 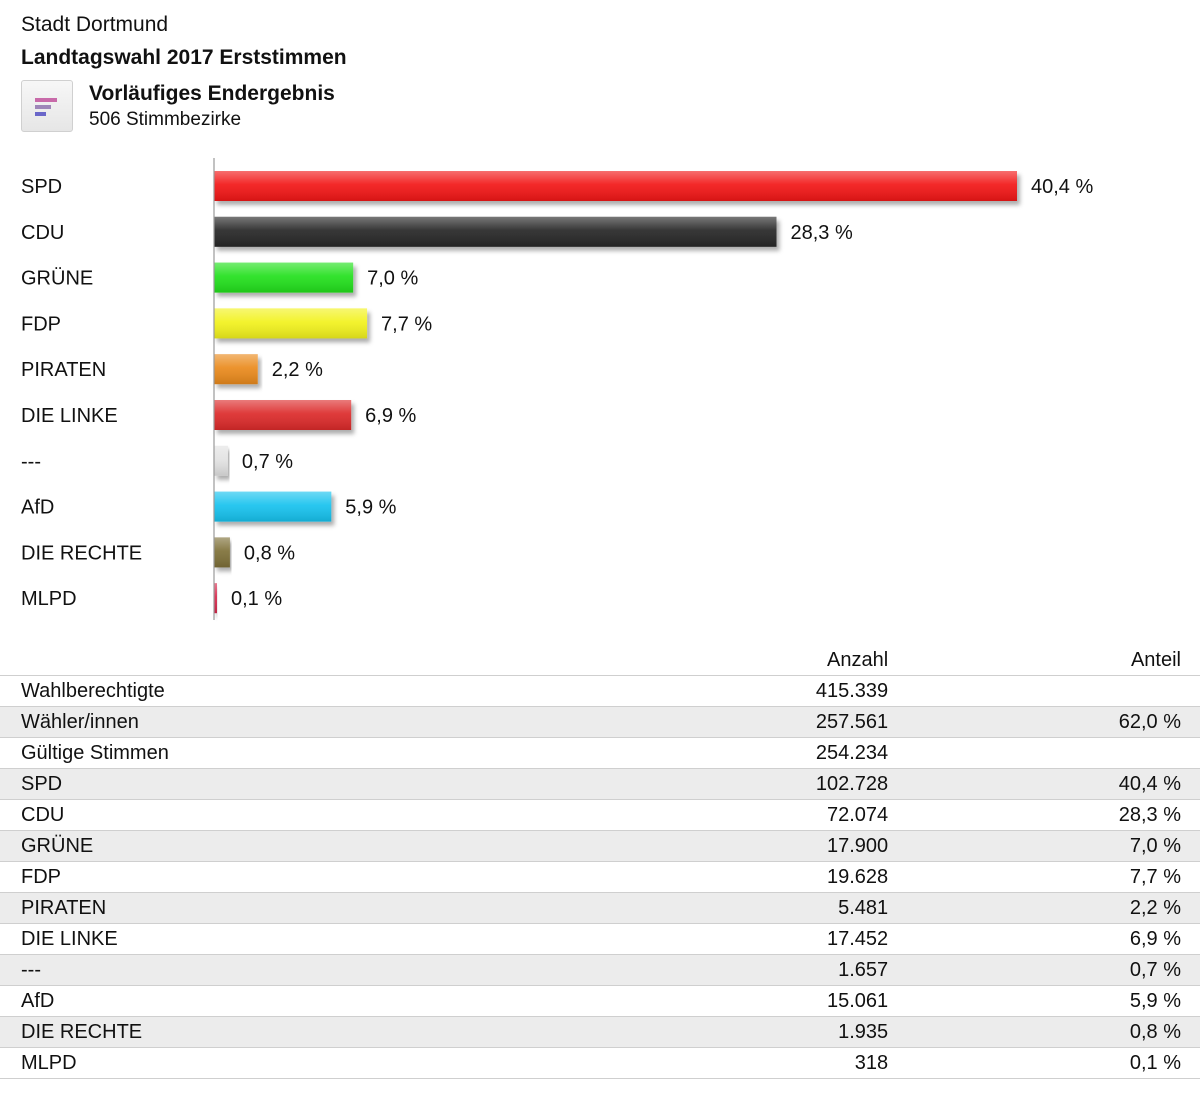 I want to click on value-label-die-rechte: 0,8 %, so click(x=269, y=553).